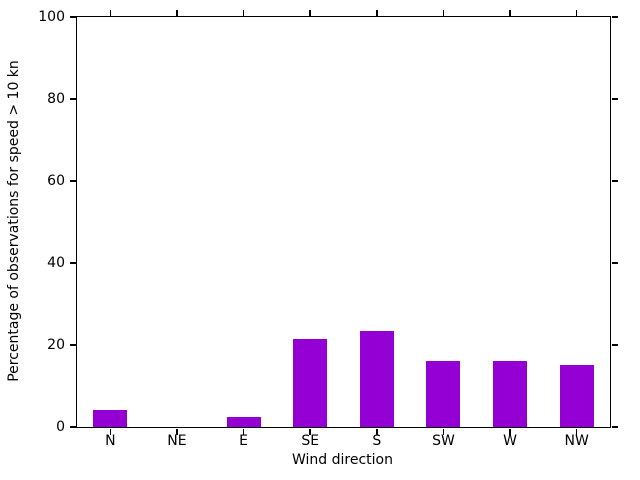  I want to click on y-tick-label: 20, so click(56, 345).